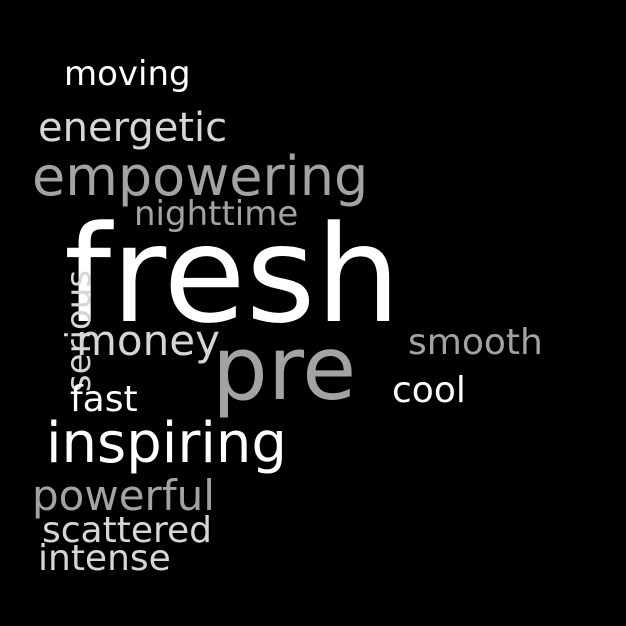  I want to click on word-scattered: scattered, so click(127, 530).